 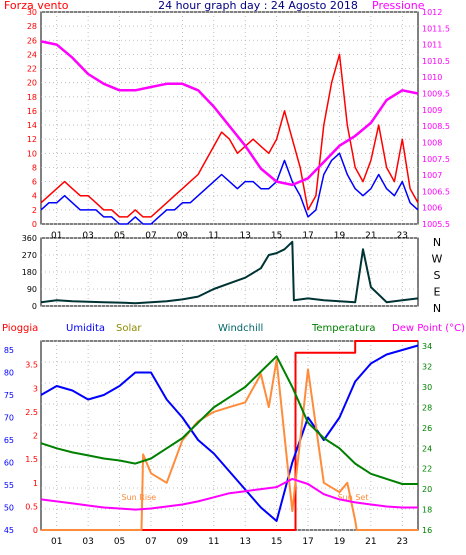 I want to click on right-tick-label: 1009, so click(x=432, y=110).